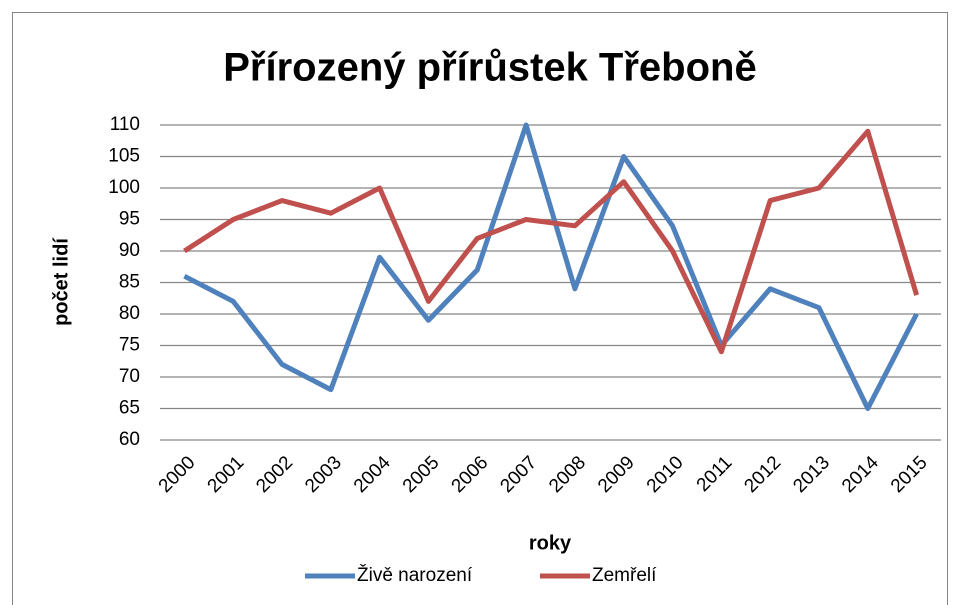  Describe the element at coordinates (129, 408) in the screenshot. I see `y-tick-label: 65` at that location.